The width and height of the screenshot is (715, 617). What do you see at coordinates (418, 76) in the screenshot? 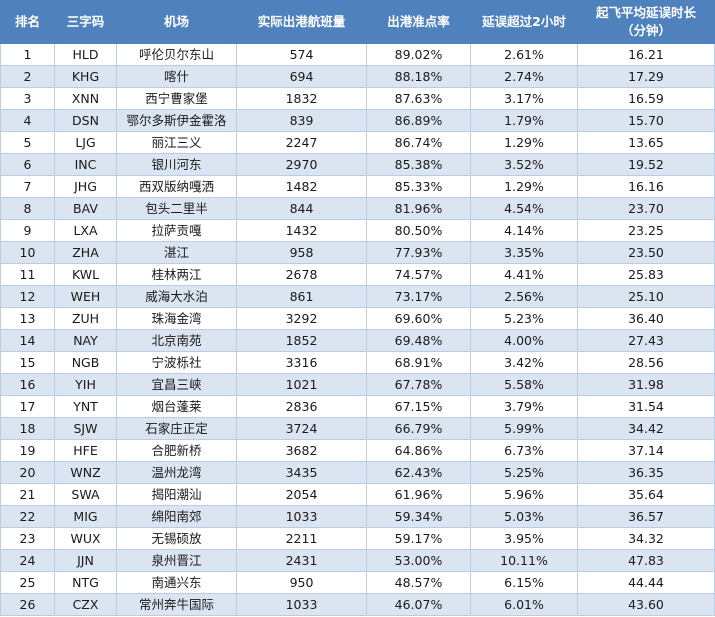
I see `cell-ontime: 88.18%` at bounding box center [418, 76].